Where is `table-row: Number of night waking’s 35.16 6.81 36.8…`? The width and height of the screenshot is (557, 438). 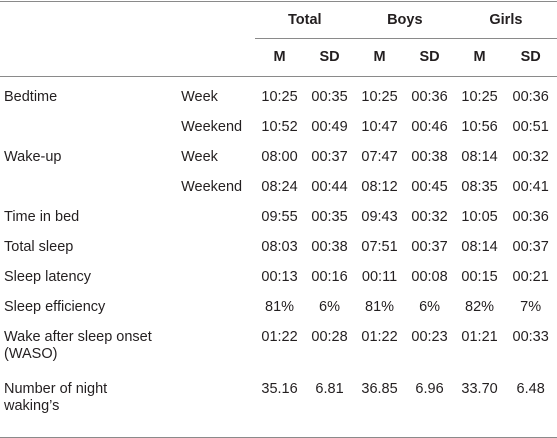
table-row: Number of night waking’s 35.16 6.81 36.8… is located at coordinates (278, 406).